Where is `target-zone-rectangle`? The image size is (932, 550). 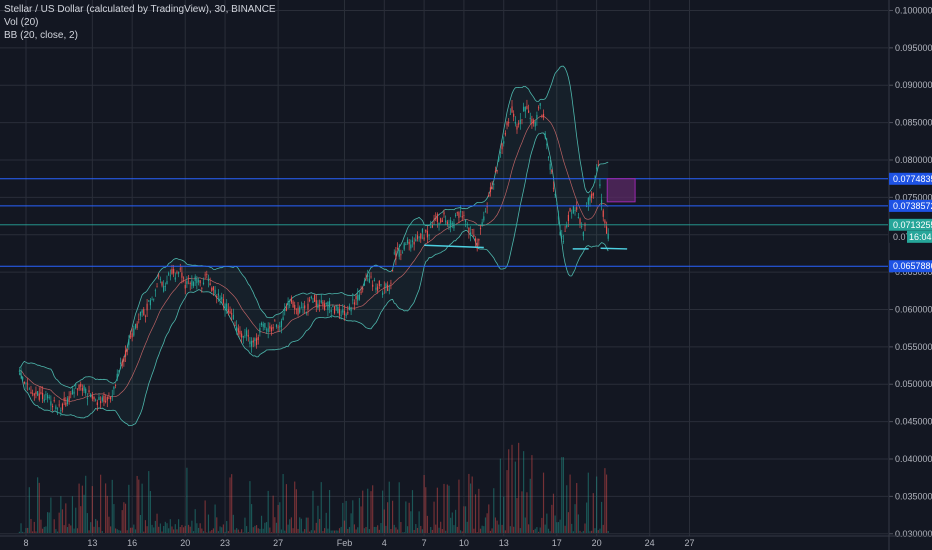
target-zone-rectangle is located at coordinates (621, 190).